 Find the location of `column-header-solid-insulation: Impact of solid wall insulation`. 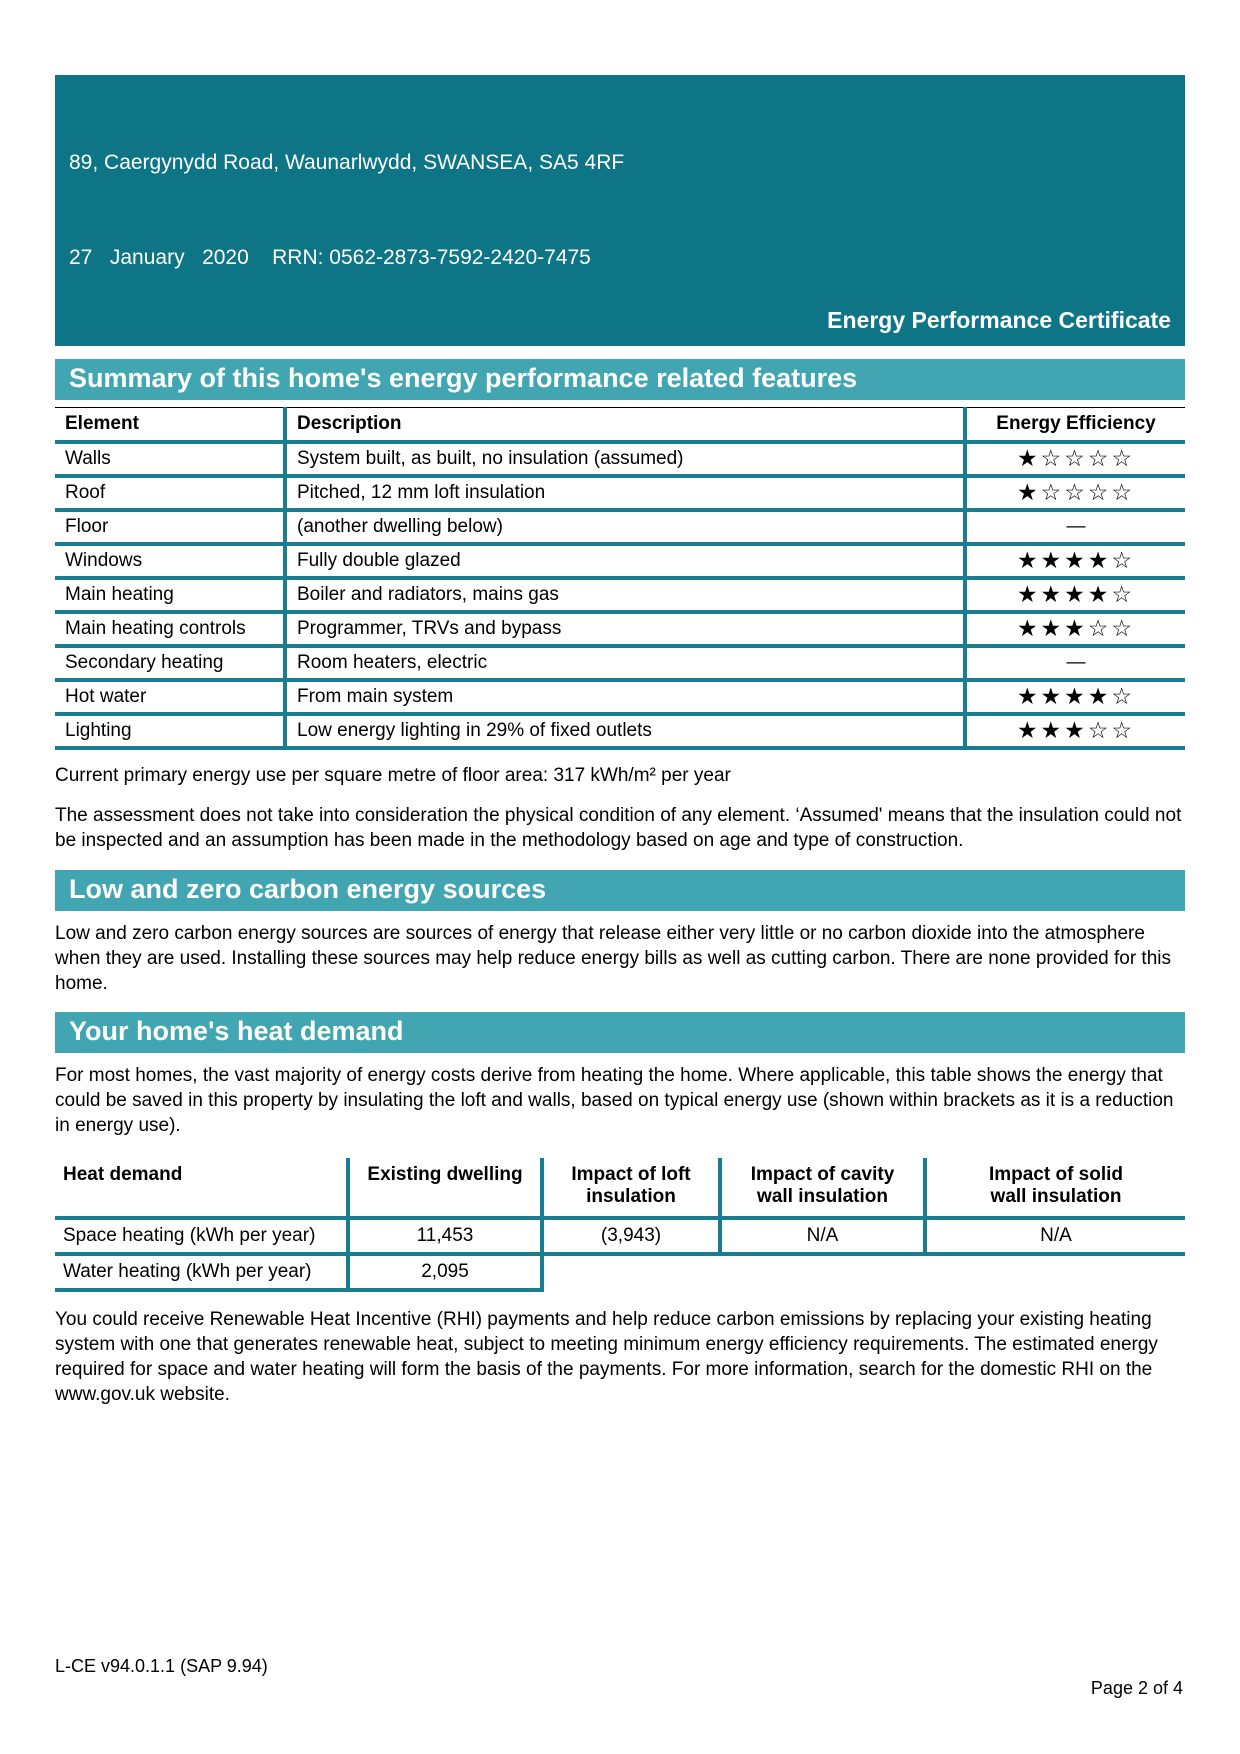

column-header-solid-insulation: Impact of solid wall insulation is located at coordinates (1055, 1189).